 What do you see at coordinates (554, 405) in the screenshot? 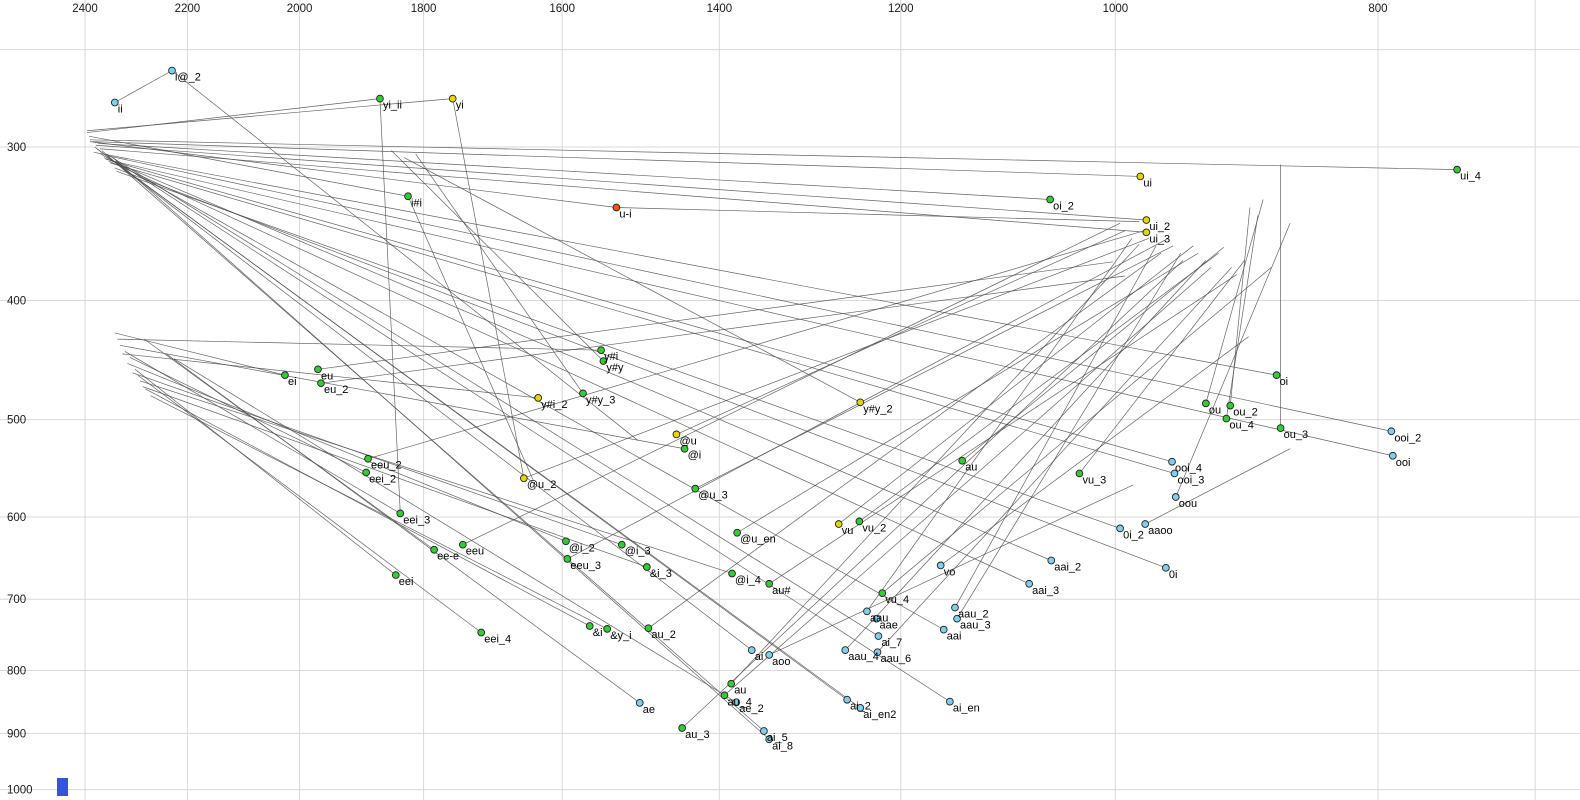
I see `point-label: y#i_2` at bounding box center [554, 405].